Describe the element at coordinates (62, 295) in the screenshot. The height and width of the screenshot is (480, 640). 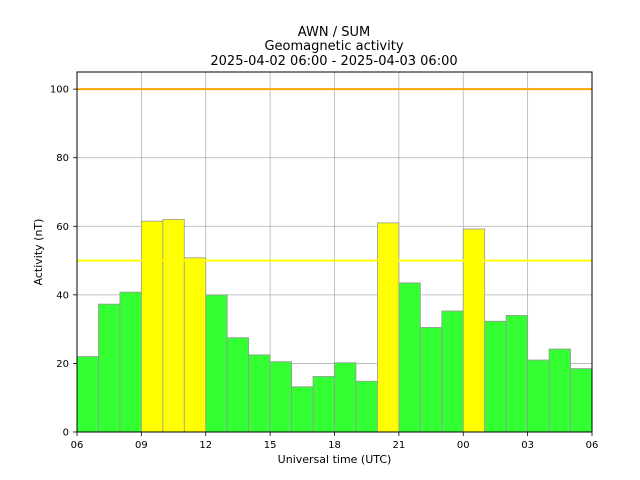
I see `y-tick-label: 40` at that location.